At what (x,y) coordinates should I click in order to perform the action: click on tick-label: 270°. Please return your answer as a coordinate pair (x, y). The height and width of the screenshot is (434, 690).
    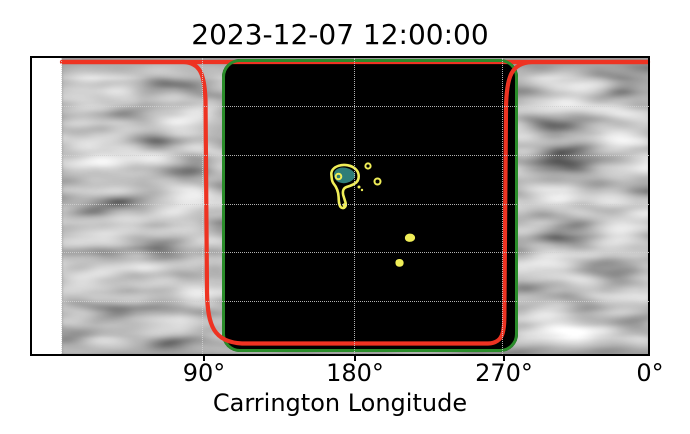
    Looking at the image, I should click on (504, 373).